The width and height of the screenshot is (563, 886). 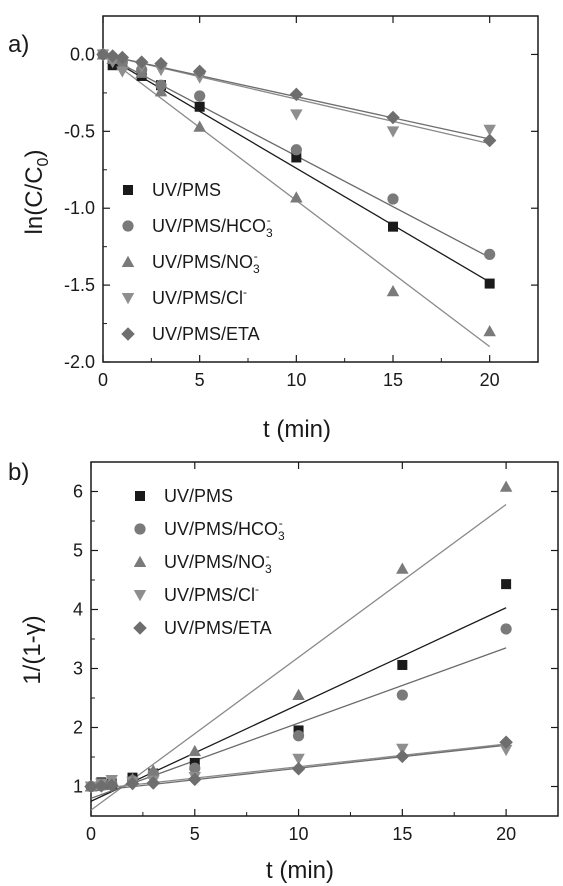 I want to click on y-tick-label: -2.0, so click(x=79, y=362).